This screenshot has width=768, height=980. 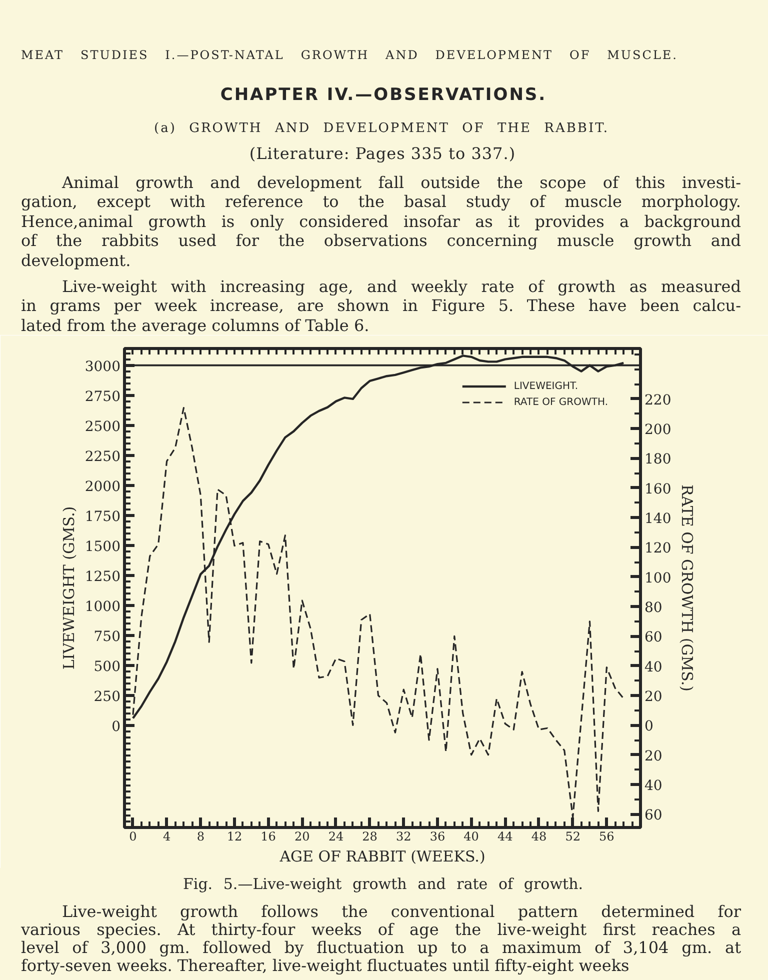 What do you see at coordinates (381, 221) in the screenshot?
I see `text: Animal growth and development fall outside the scope of this investi- gation, except with reference to the basal study of muscle morphology. Hence,animal growth is only considered insofar as it provides a background of the rabbits used for the observations concerning muscle growth and development.` at bounding box center [381, 221].